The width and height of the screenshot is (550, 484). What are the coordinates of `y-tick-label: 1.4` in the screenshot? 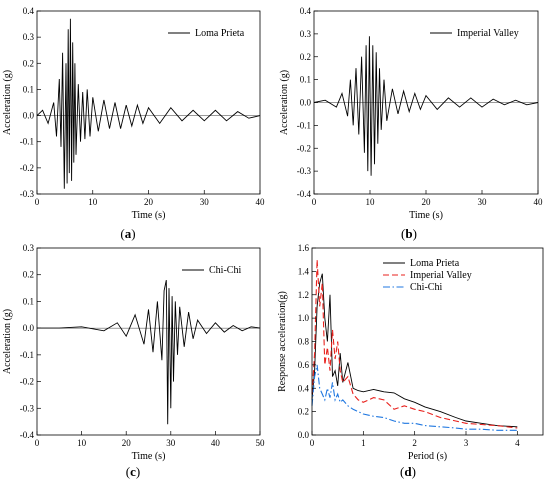 It's located at (304, 271).